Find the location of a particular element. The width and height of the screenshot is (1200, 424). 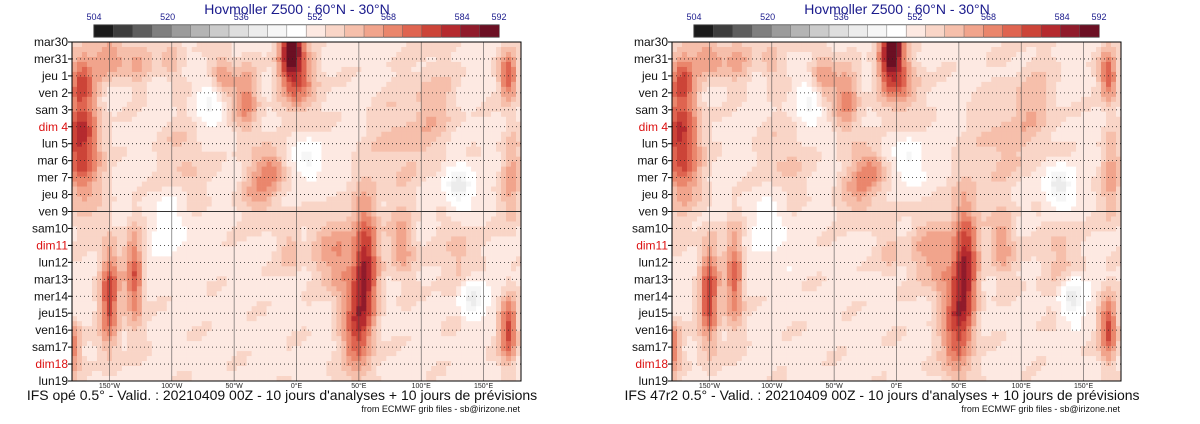

day-label: dim11 is located at coordinates (652, 245).